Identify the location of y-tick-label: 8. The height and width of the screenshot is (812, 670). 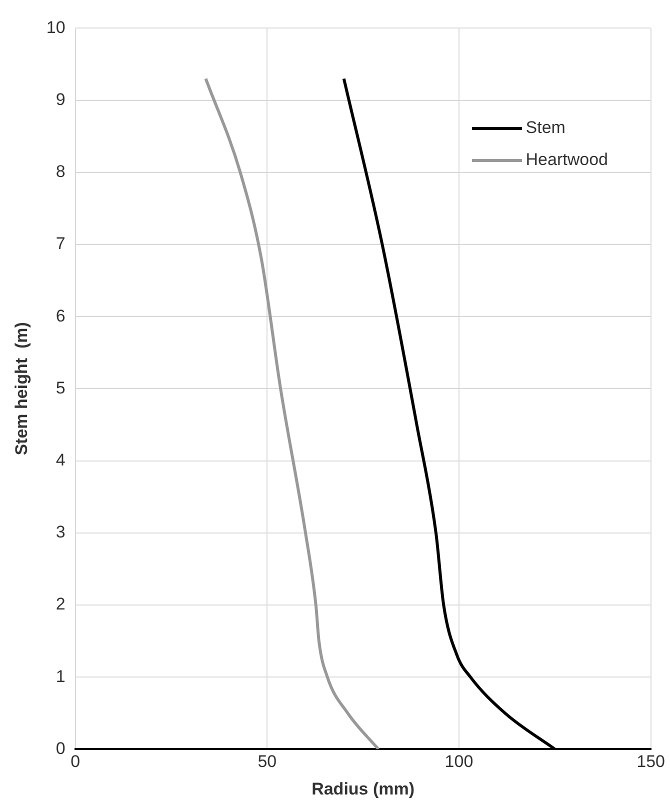
(61, 172).